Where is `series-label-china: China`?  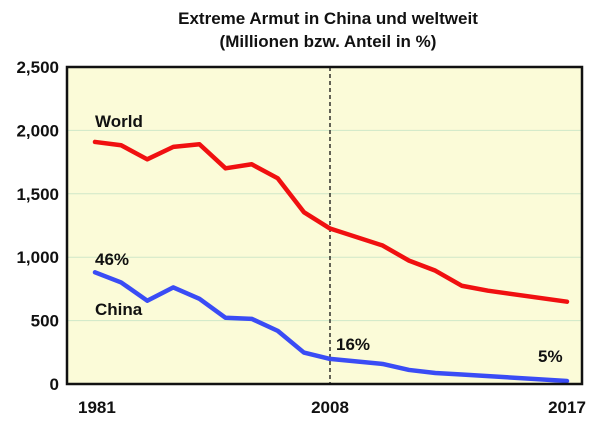 series-label-china: China is located at coordinates (119, 309).